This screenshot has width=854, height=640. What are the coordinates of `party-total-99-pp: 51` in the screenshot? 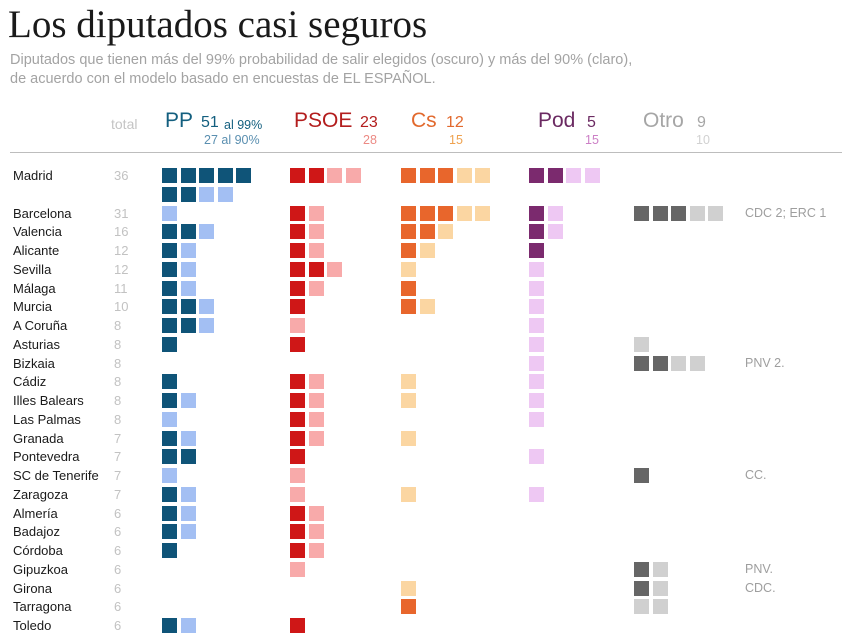 It's located at (210, 122).